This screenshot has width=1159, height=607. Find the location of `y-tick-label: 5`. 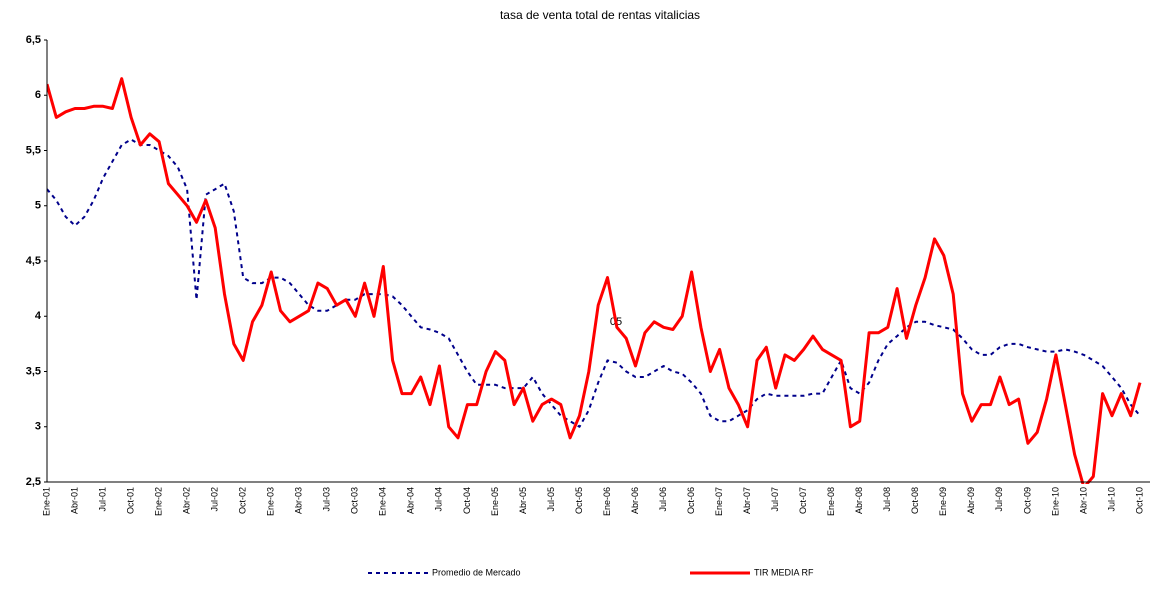

y-tick-label: 5 is located at coordinates (38, 206).